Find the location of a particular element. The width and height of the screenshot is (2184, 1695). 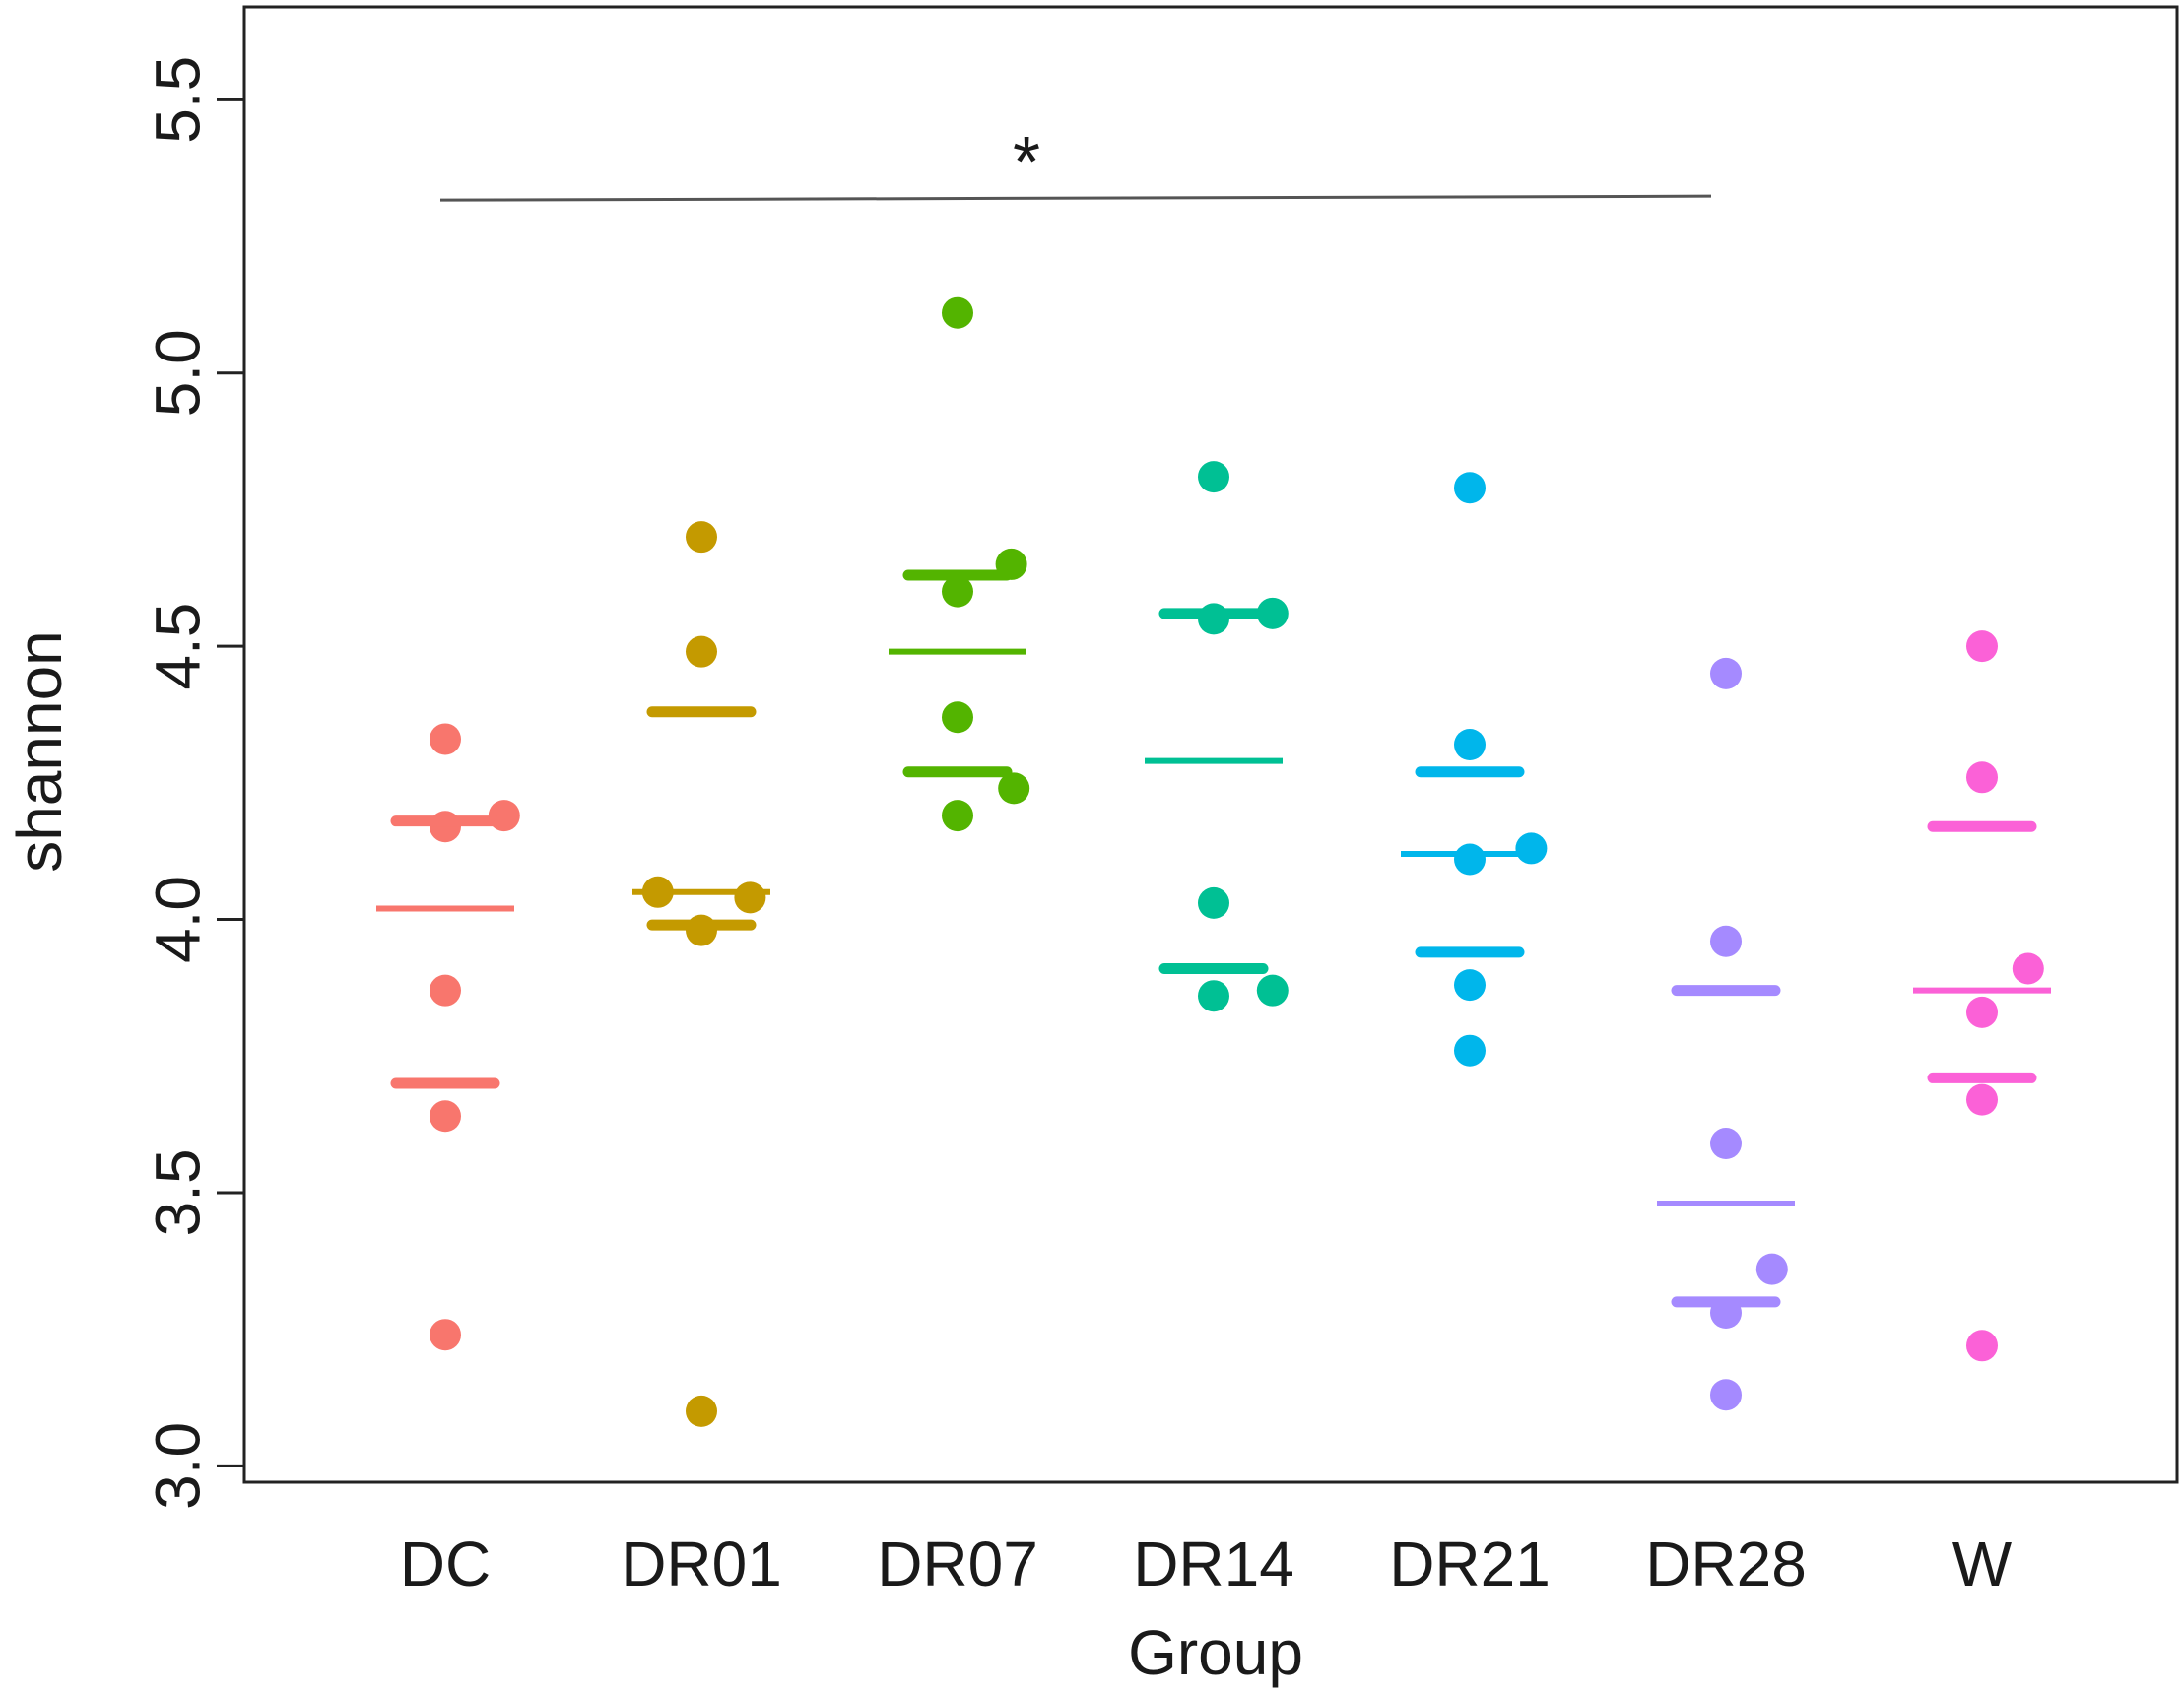

group-dr28 is located at coordinates (1726, 1034).